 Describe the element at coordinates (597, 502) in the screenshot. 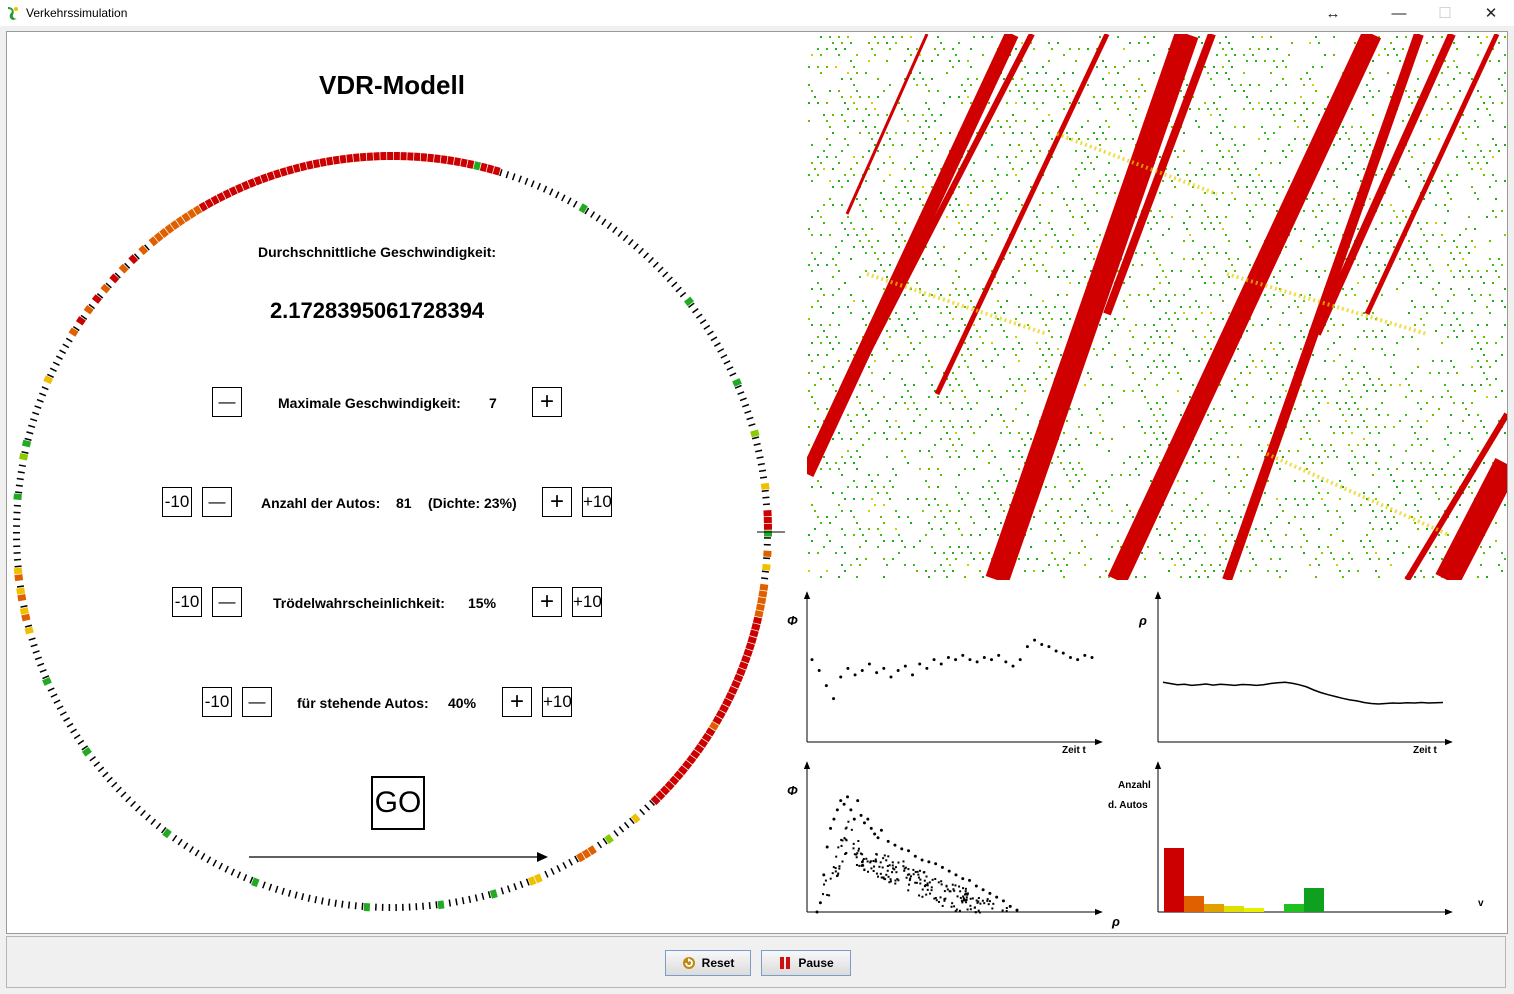

I see `cars-plus10-button: +10` at that location.